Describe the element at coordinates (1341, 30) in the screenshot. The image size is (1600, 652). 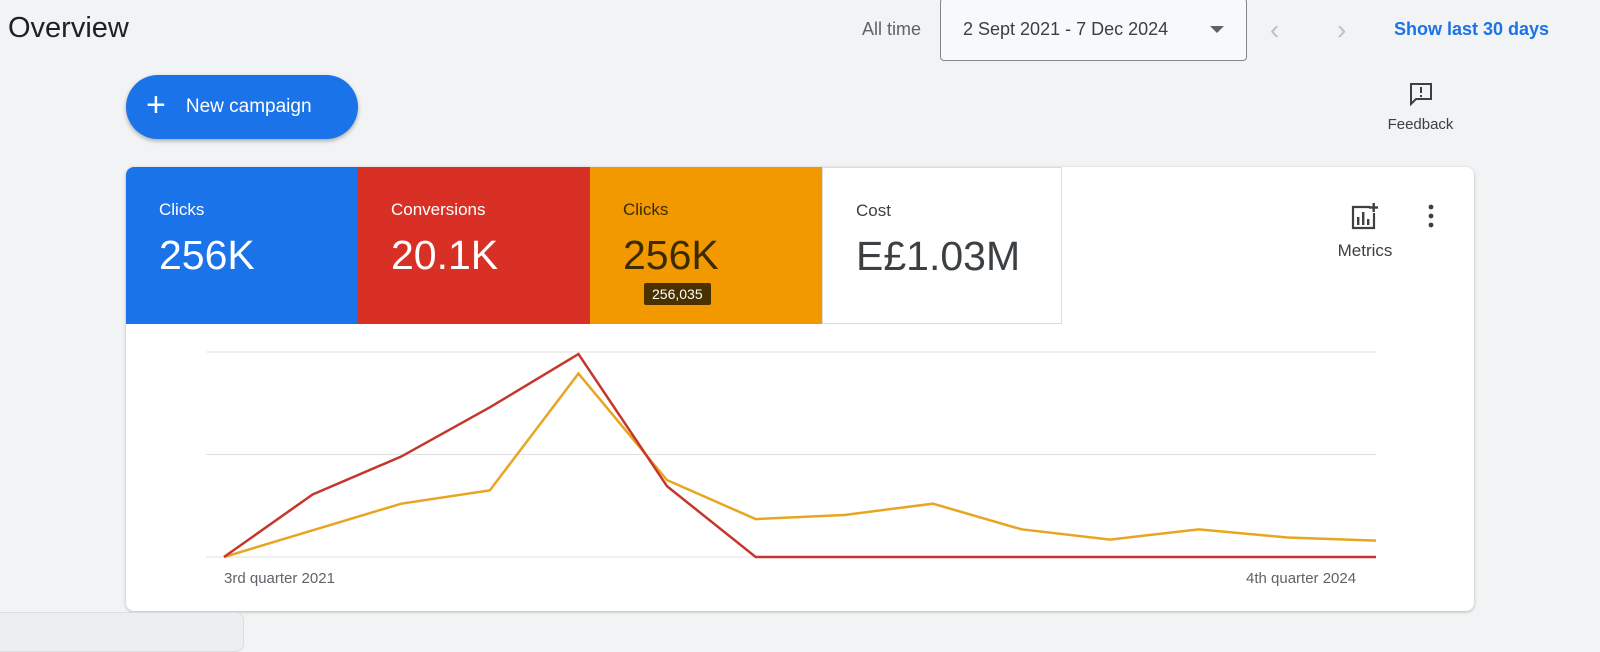
I see `chevron-right-icon: ›` at that location.